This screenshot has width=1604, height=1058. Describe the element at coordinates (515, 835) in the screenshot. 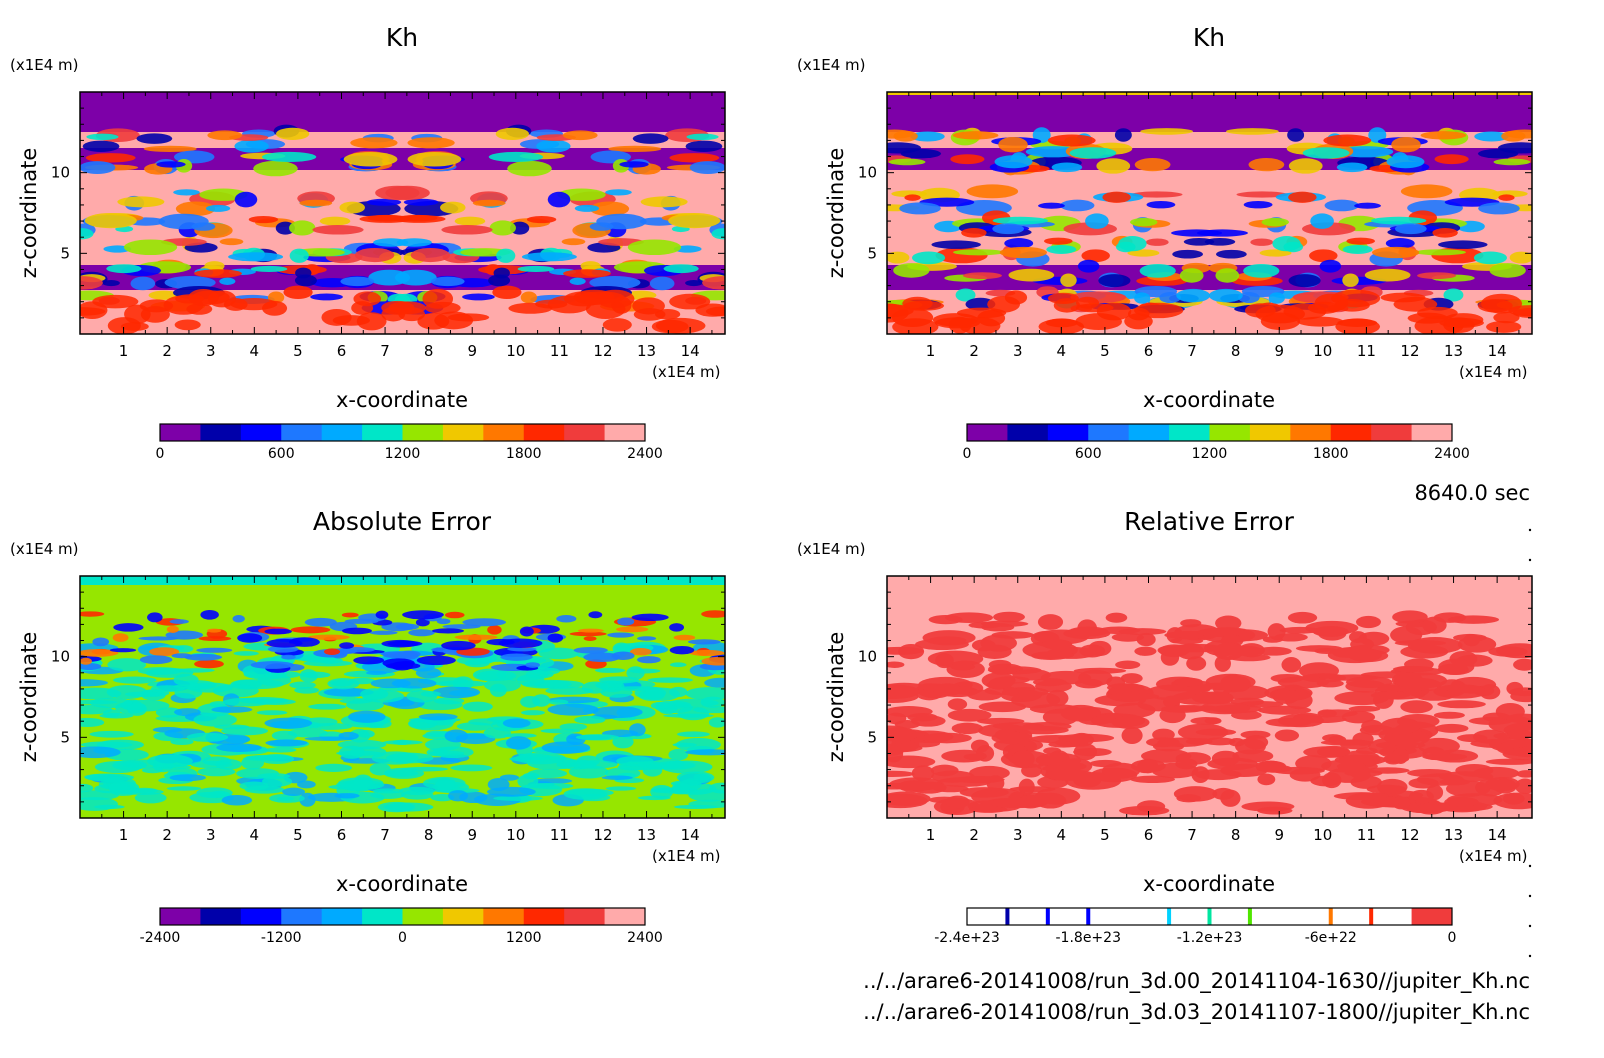

I see `x-tick-label: 10` at that location.